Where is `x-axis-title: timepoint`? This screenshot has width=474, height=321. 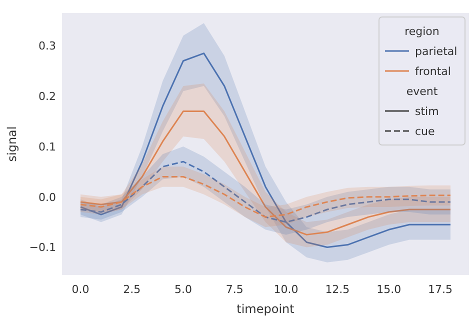
x-axis-title: timepoint is located at coordinates (265, 309).